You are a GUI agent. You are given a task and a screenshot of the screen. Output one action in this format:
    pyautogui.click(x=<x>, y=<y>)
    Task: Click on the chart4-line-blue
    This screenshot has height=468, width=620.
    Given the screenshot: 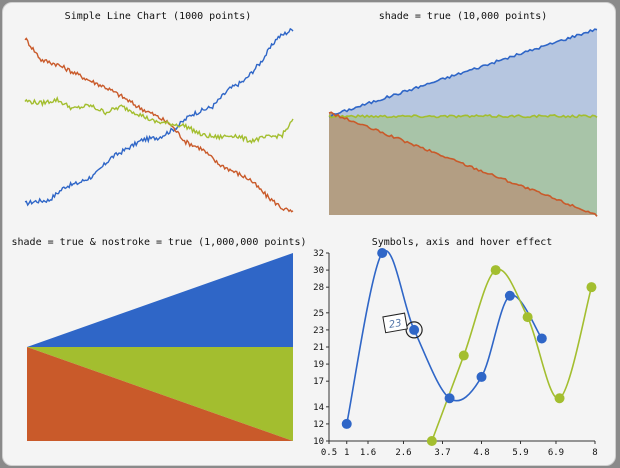 What is the action you would take?
    pyautogui.click(x=444, y=337)
    